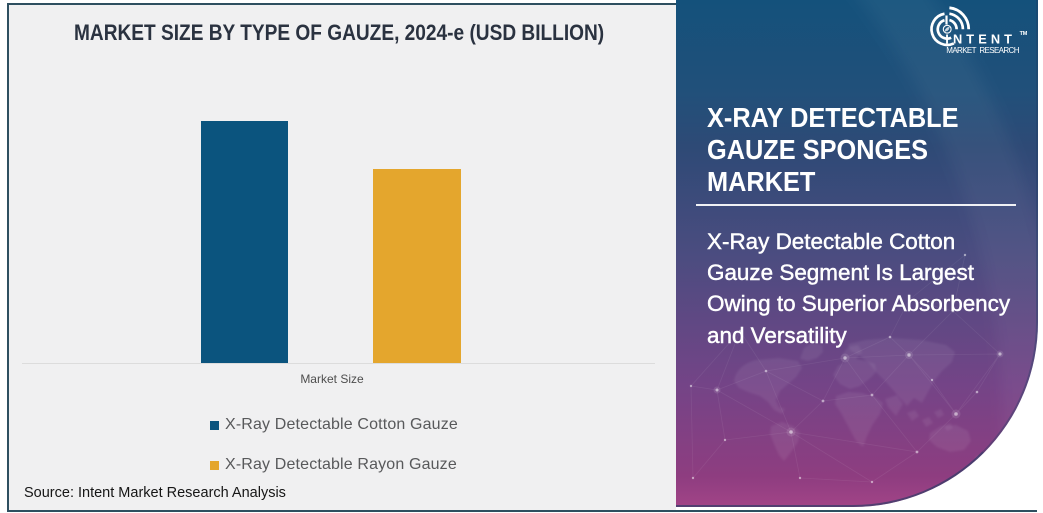 This screenshot has width=1043, height=513. I want to click on svg-text: MARKET RESEARCH, so click(982, 50).